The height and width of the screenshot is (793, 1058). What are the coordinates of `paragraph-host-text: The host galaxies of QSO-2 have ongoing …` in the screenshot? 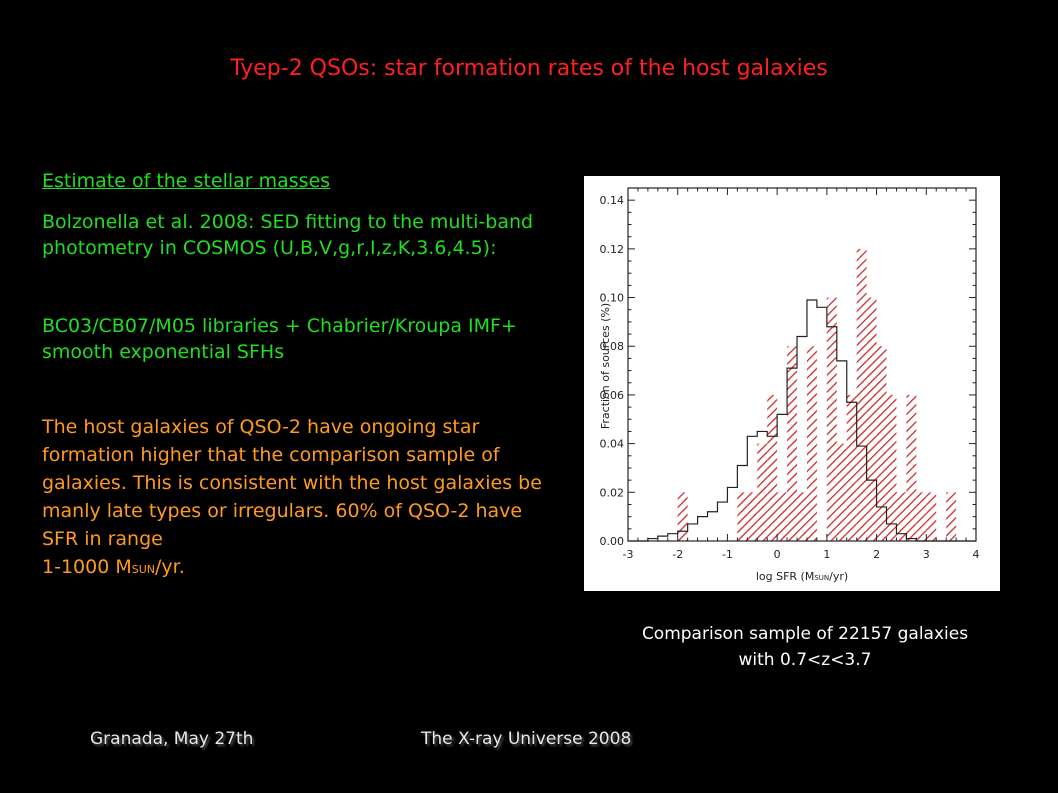 It's located at (292, 483).